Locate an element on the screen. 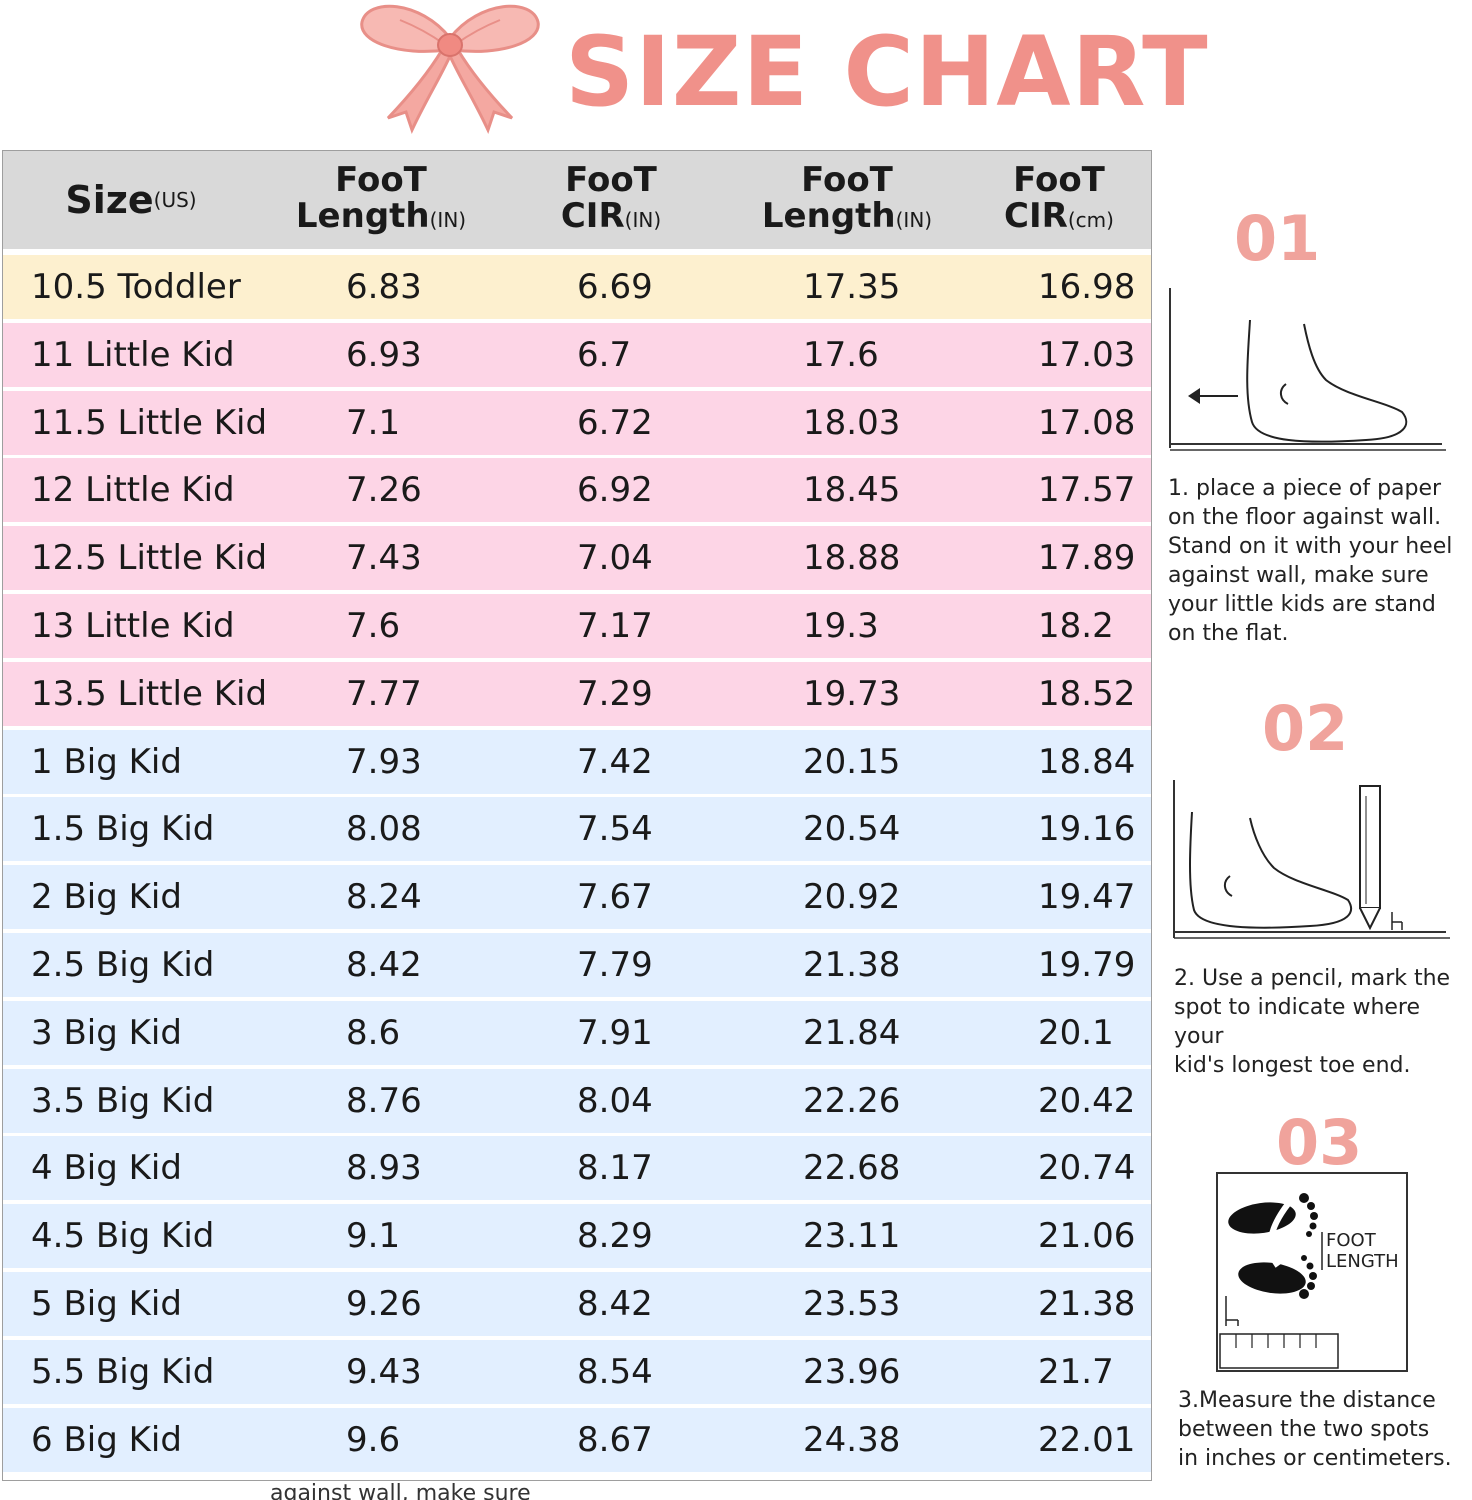  table-row: 4.5 Big Kid 9.1 8.29 23.11 21.06 is located at coordinates (577, 1236).